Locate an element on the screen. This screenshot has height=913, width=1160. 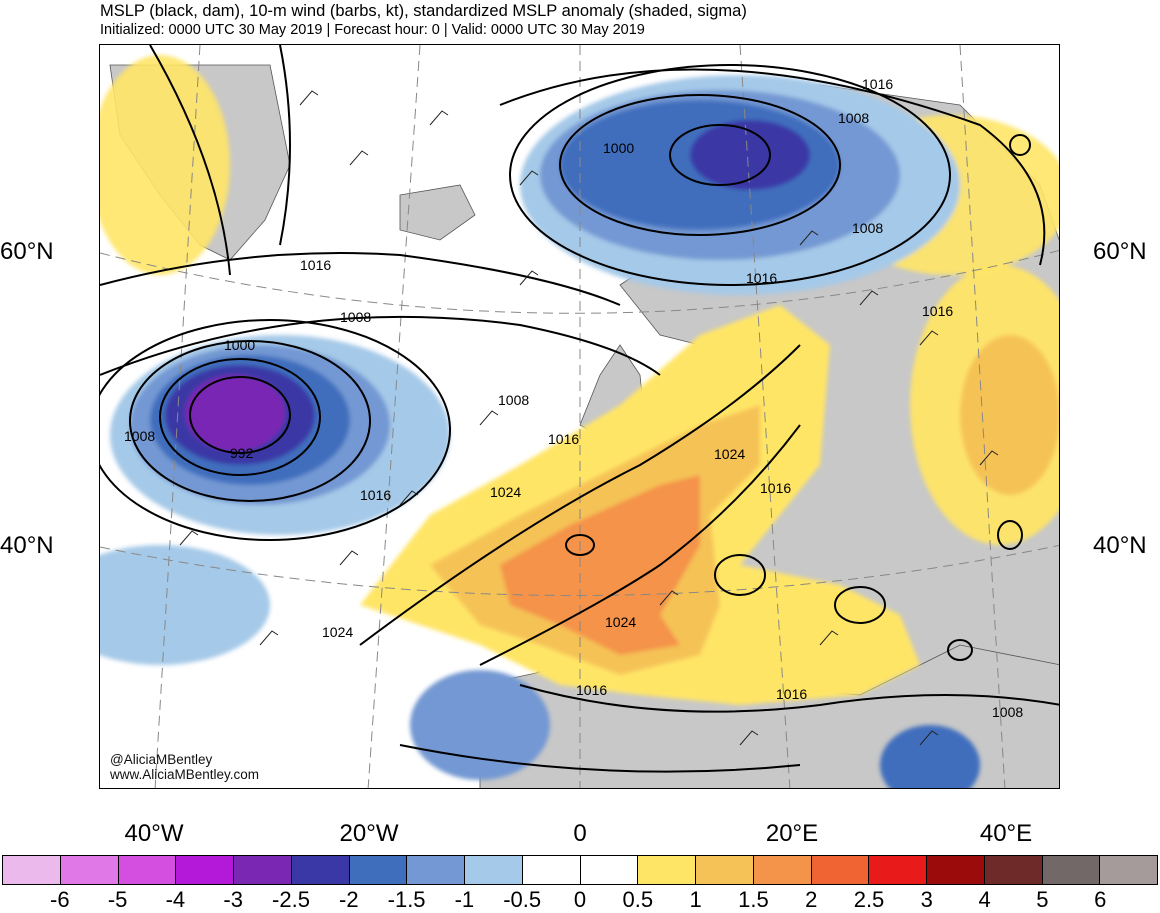
colorbar-tick-label: 0.5 is located at coordinates (638, 899).